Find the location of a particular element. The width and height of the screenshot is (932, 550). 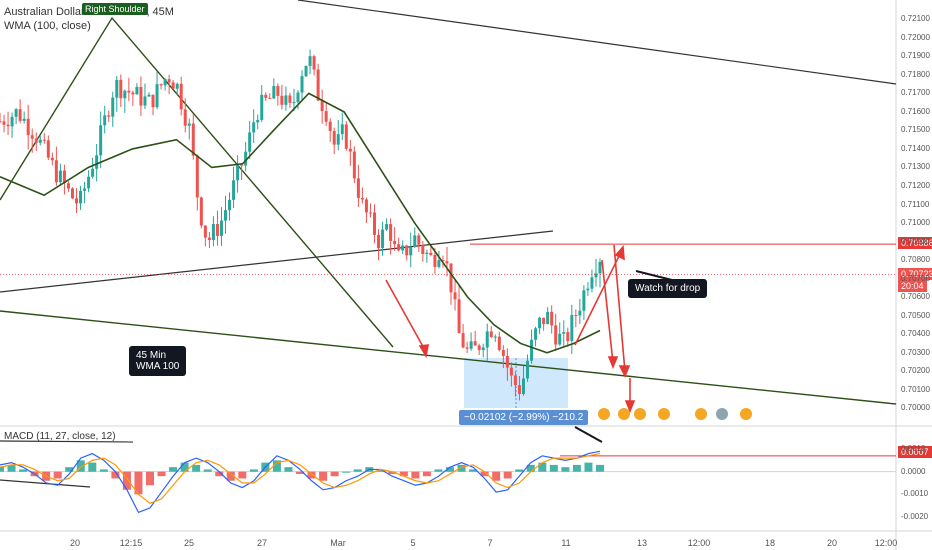

time-tick: 12:00 is located at coordinates (886, 543).